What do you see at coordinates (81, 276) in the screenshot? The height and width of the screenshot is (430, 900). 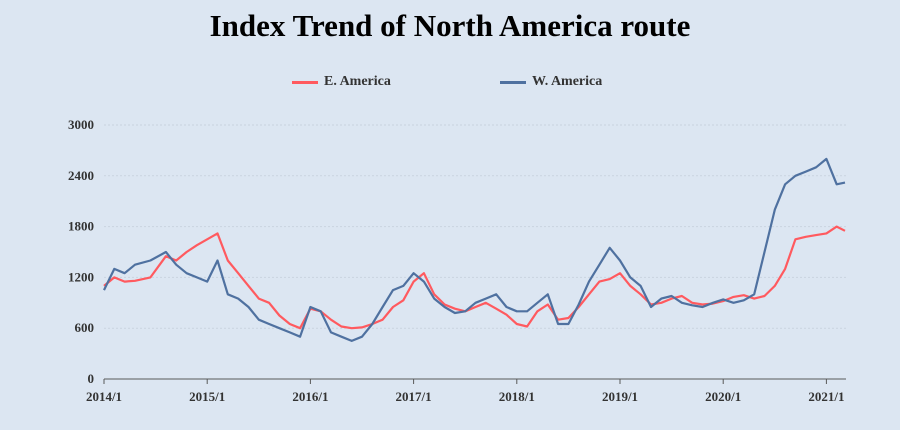 I see `y-tick-label: 1200` at bounding box center [81, 276].